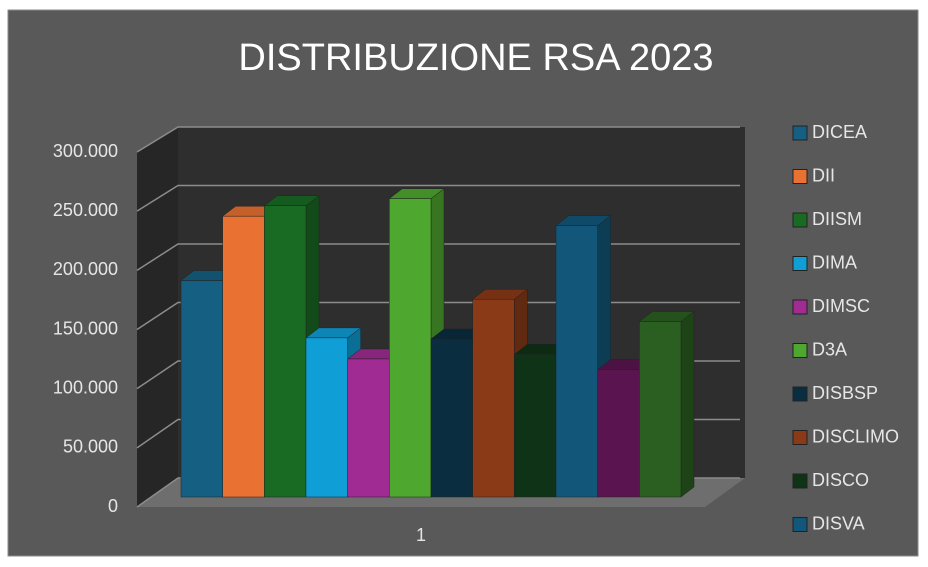  What do you see at coordinates (85, 387) in the screenshot?
I see `y-tick-label: 100.000` at bounding box center [85, 387].